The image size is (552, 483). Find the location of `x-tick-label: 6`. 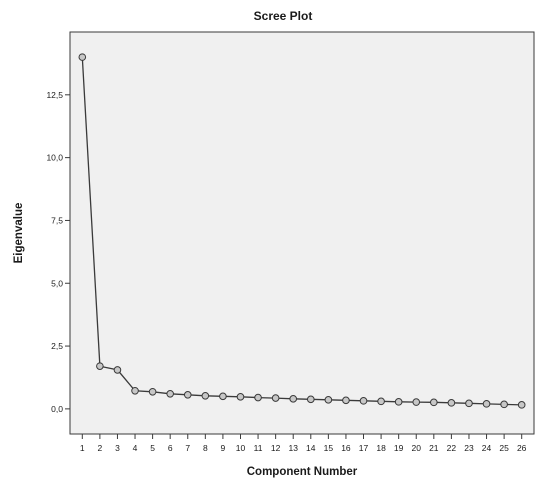

x-tick-label: 6 is located at coordinates (170, 448).